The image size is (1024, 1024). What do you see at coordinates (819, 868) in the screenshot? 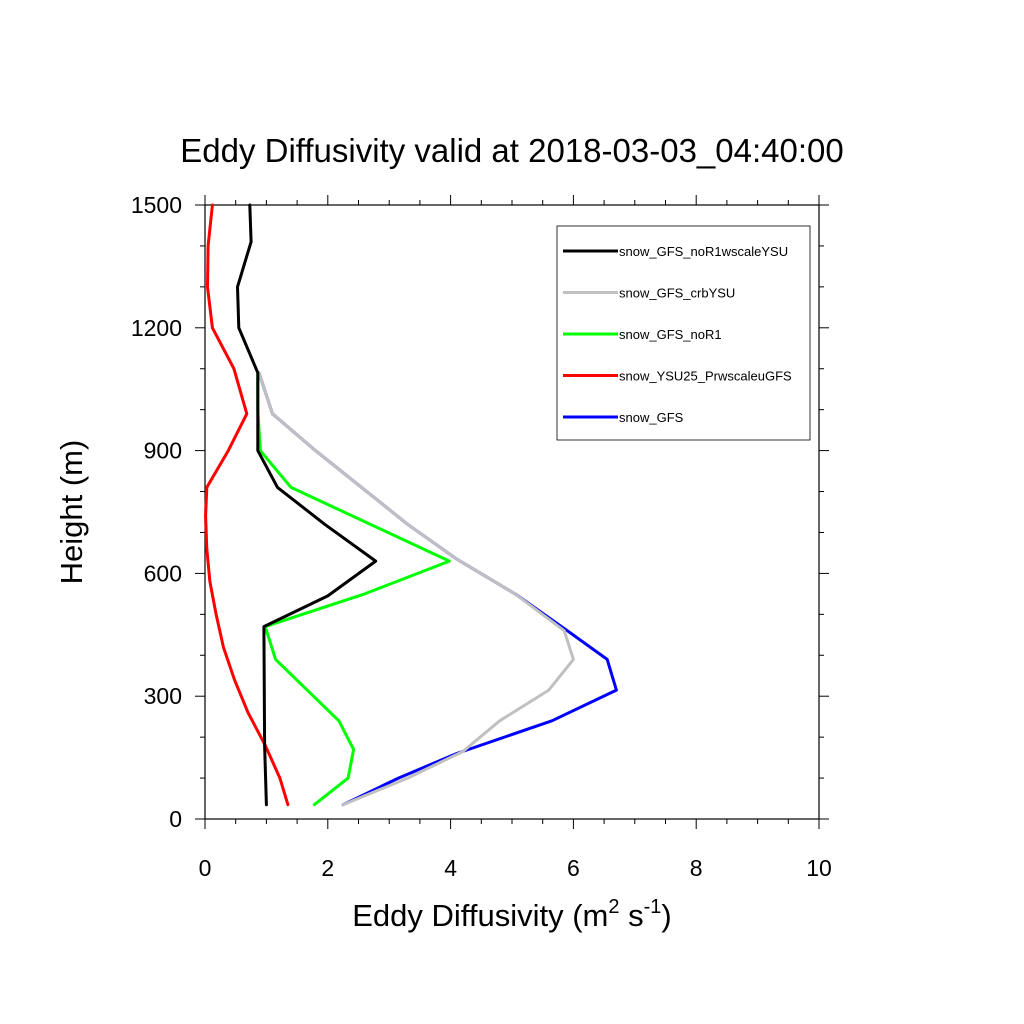
I see `x-tick-label: 10` at bounding box center [819, 868].